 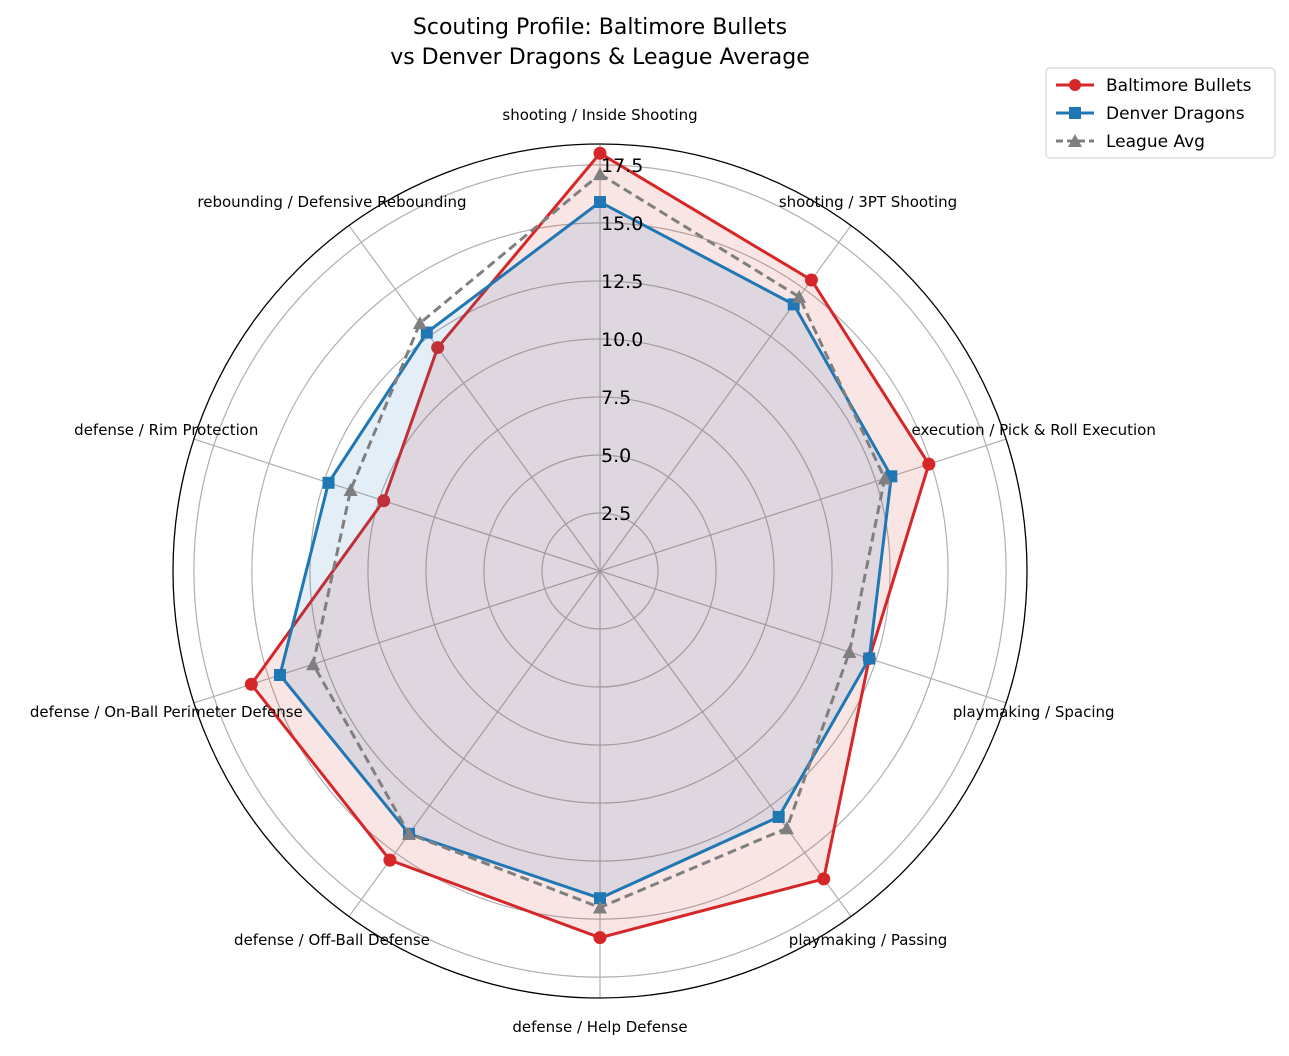 What do you see at coordinates (1179, 86) in the screenshot?
I see `legend-label: Baltimore Bullets` at bounding box center [1179, 86].